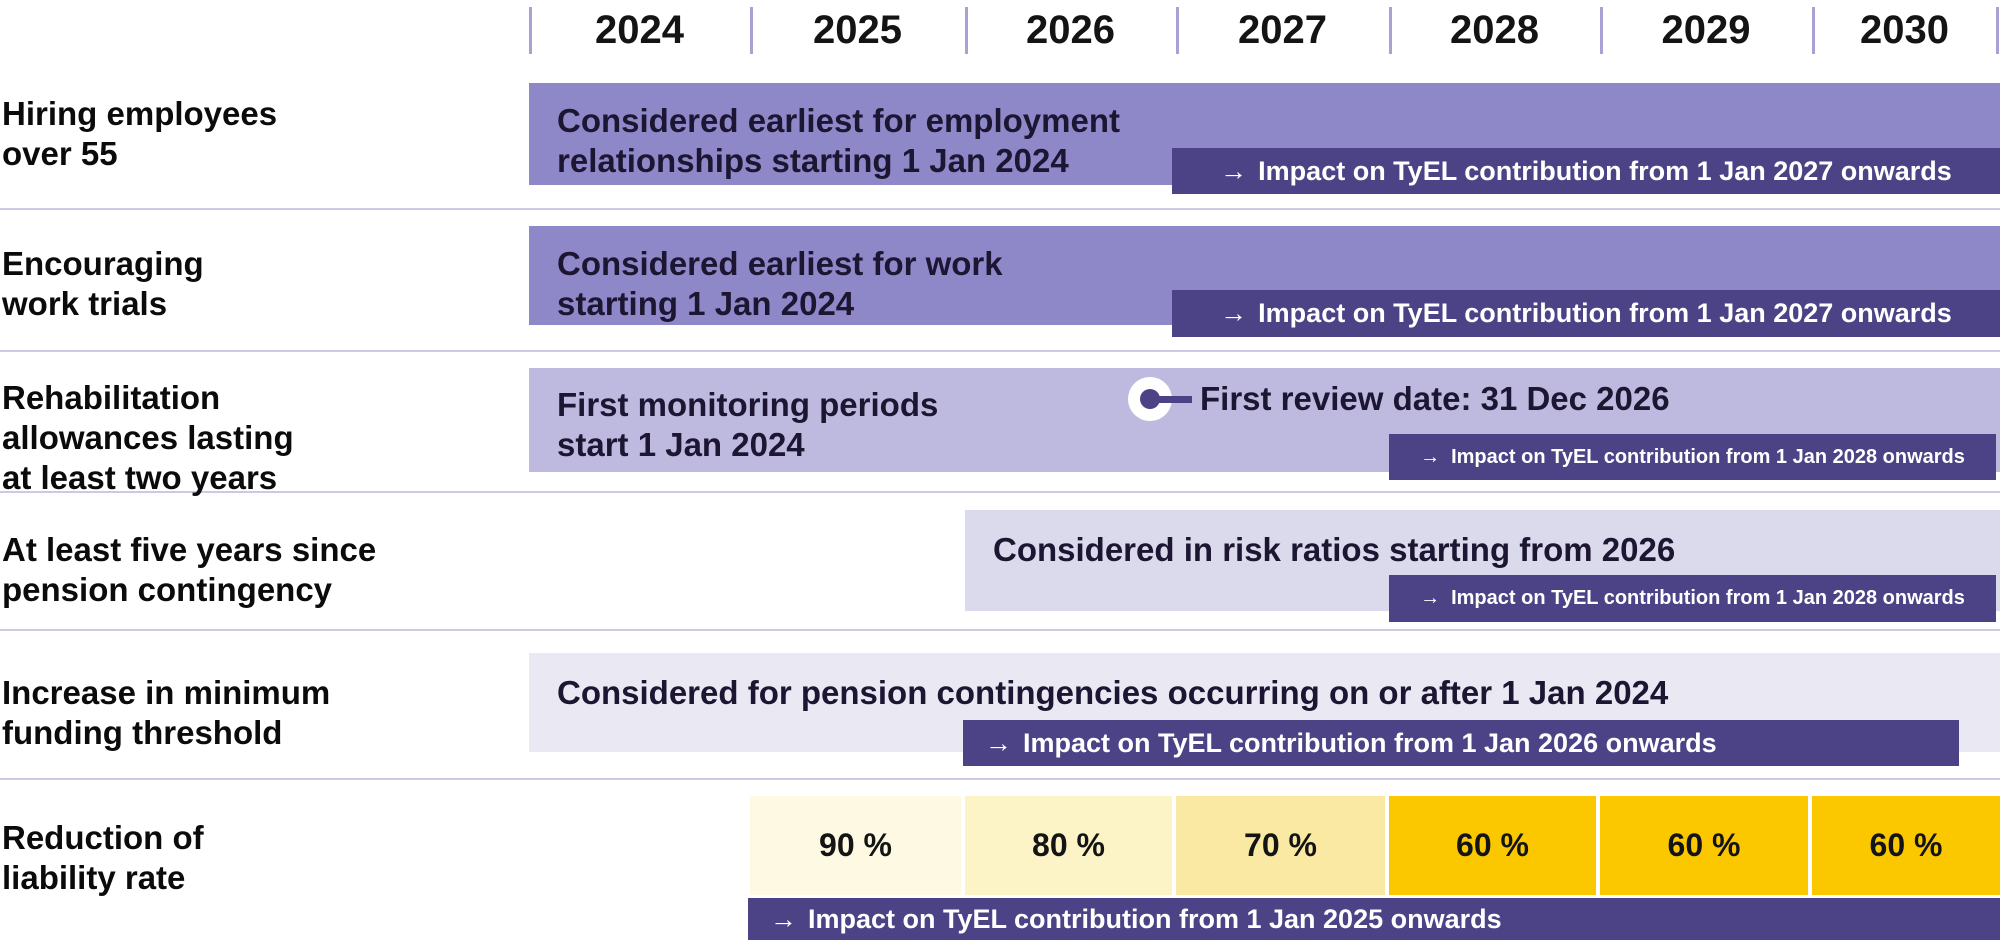  What do you see at coordinates (1435, 398) in the screenshot?
I see `milestone-label: First review date: 31 Dec 2026` at bounding box center [1435, 398].